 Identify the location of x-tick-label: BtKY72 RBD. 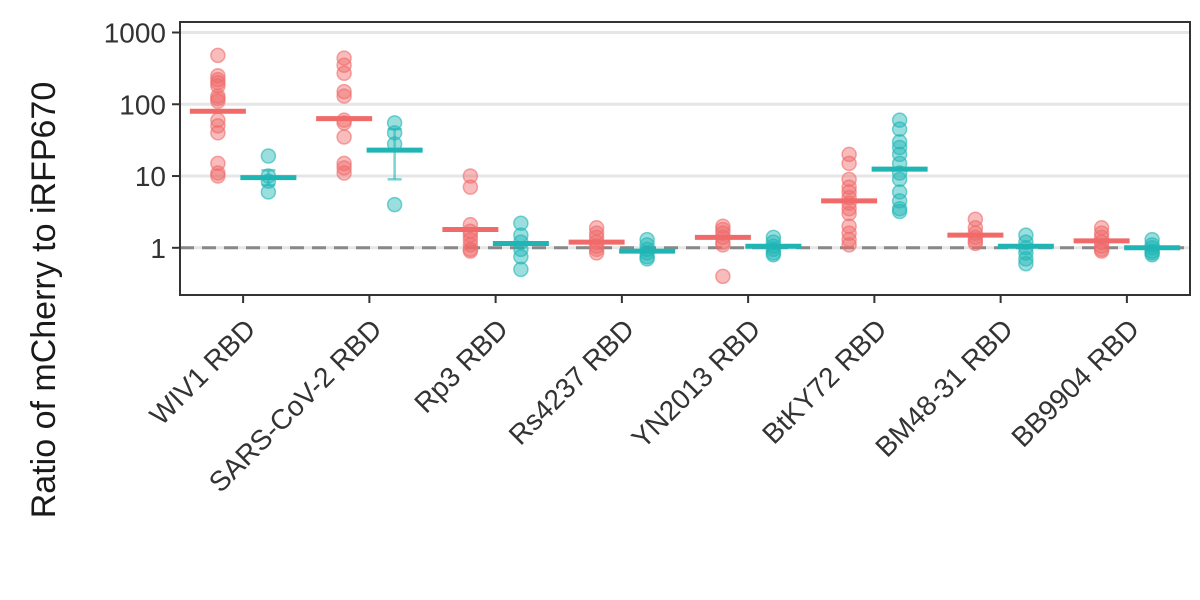
(824, 381).